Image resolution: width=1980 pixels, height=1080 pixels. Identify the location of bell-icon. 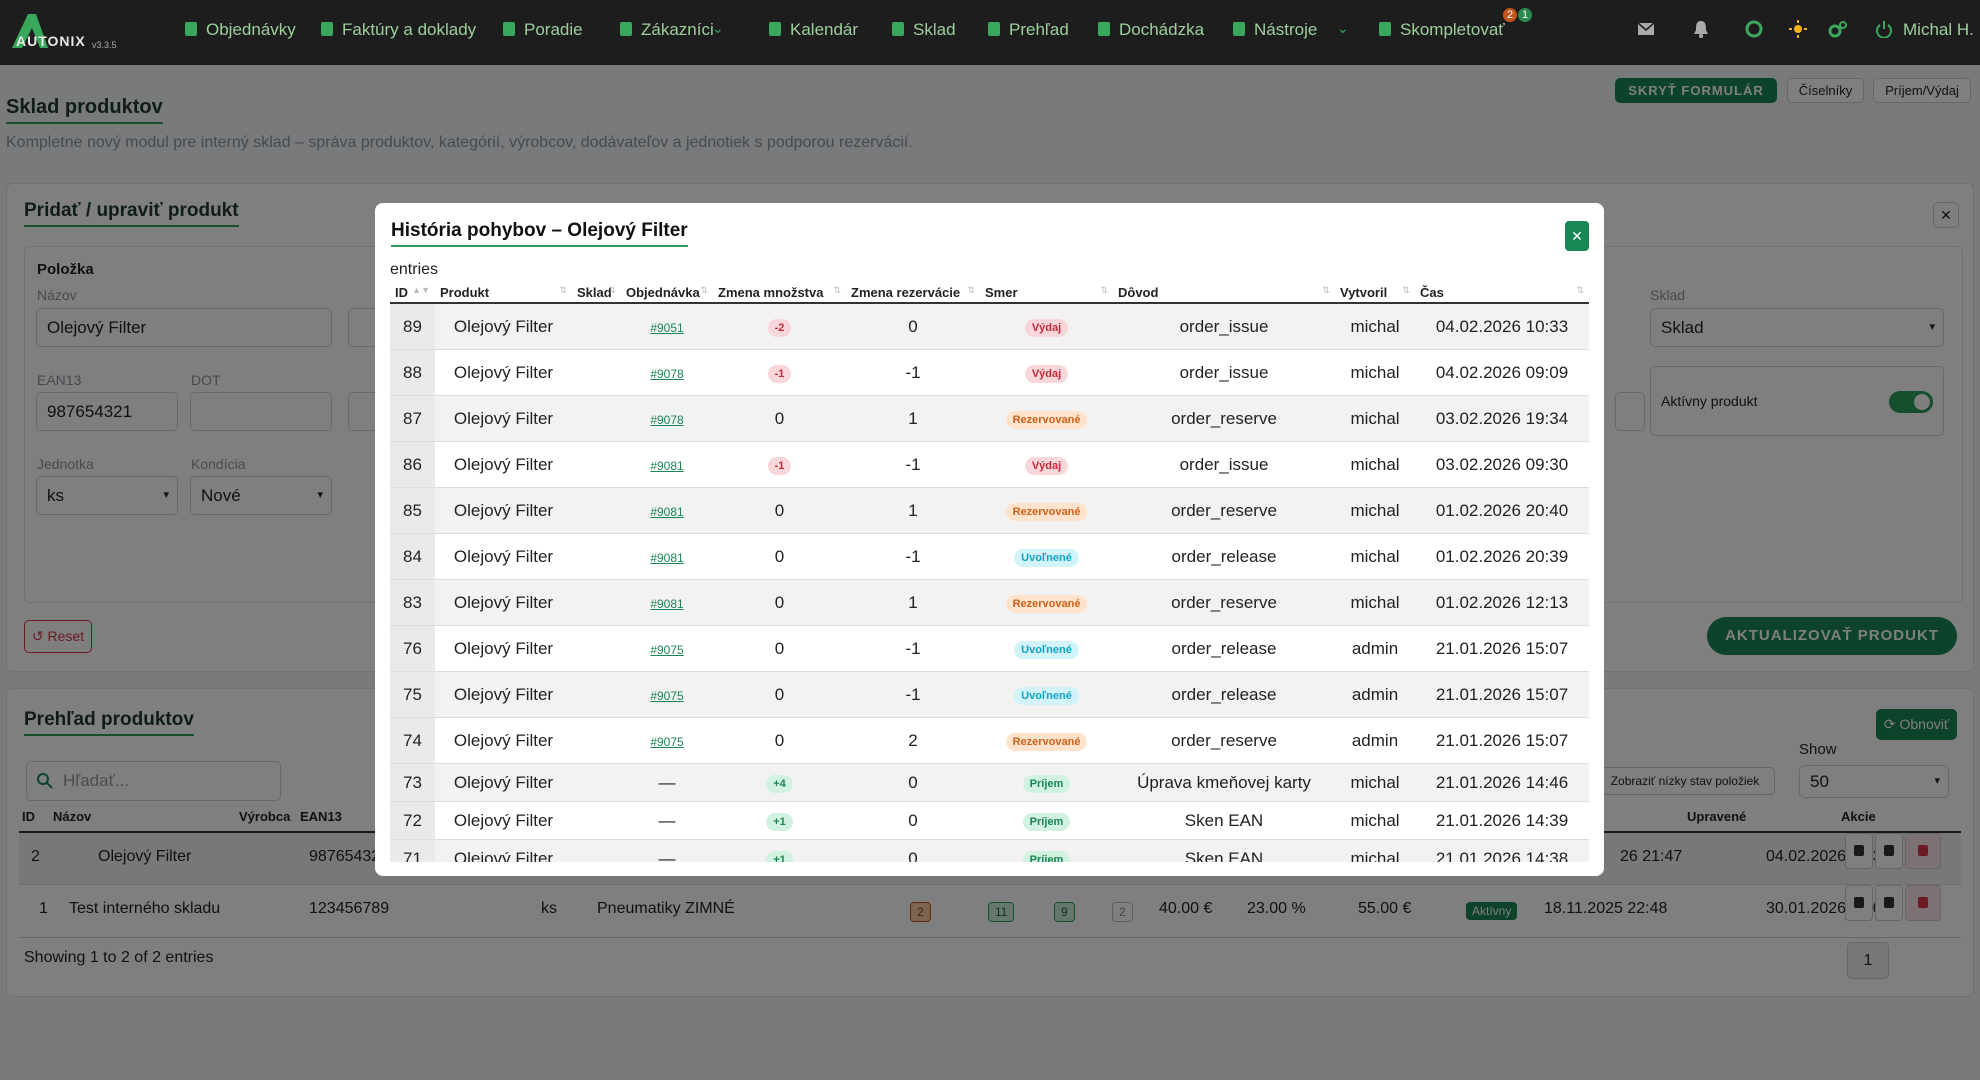
(1701, 29).